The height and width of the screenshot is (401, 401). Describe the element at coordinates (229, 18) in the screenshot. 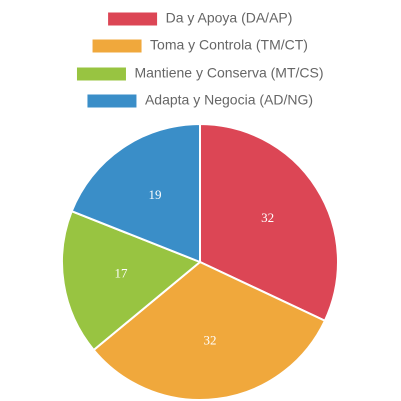

I see `legend-label: Da y Apoya (DA/AP)` at that location.